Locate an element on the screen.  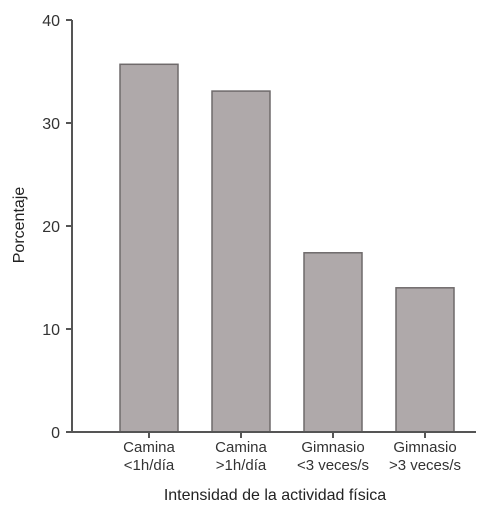
x-axis-title: Intensidad de la actividad física is located at coordinates (275, 495).